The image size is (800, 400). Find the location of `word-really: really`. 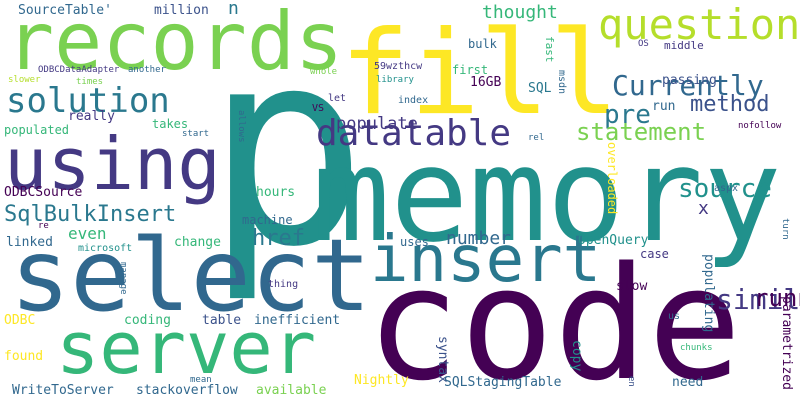

word-really: really is located at coordinates (91, 116).